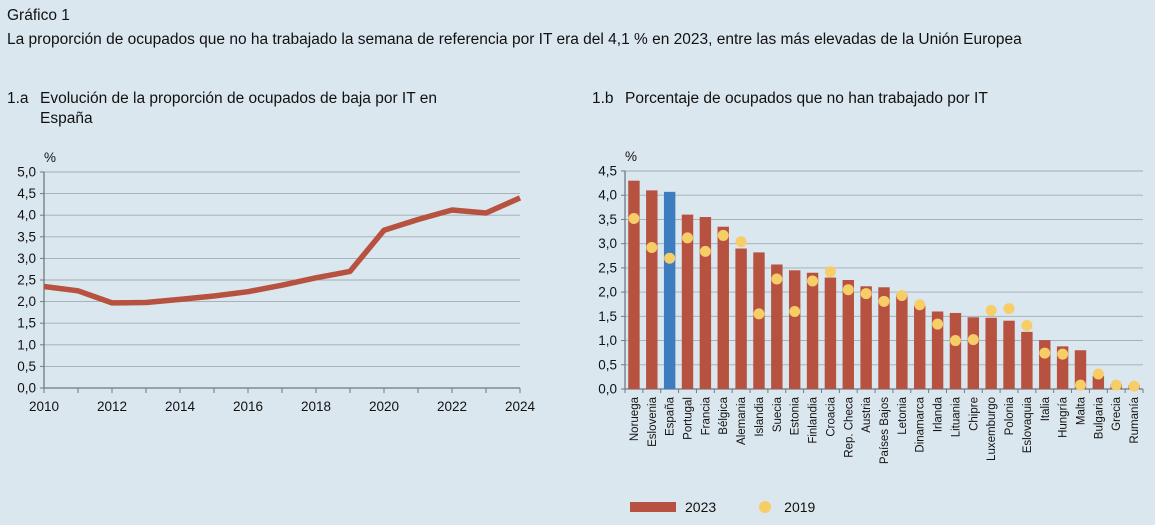  What do you see at coordinates (112, 406) in the screenshot?
I see `x-tick-label: 2012` at bounding box center [112, 406].